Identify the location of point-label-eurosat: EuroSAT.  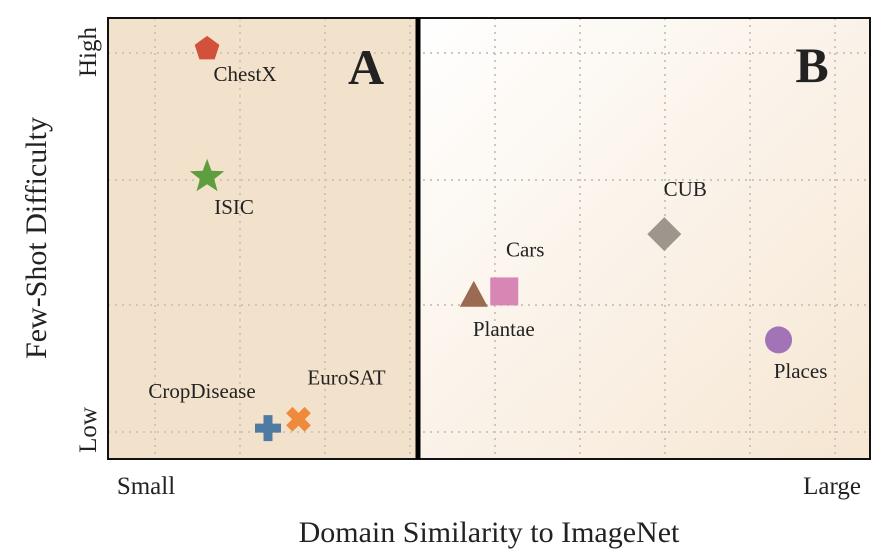
(346, 377).